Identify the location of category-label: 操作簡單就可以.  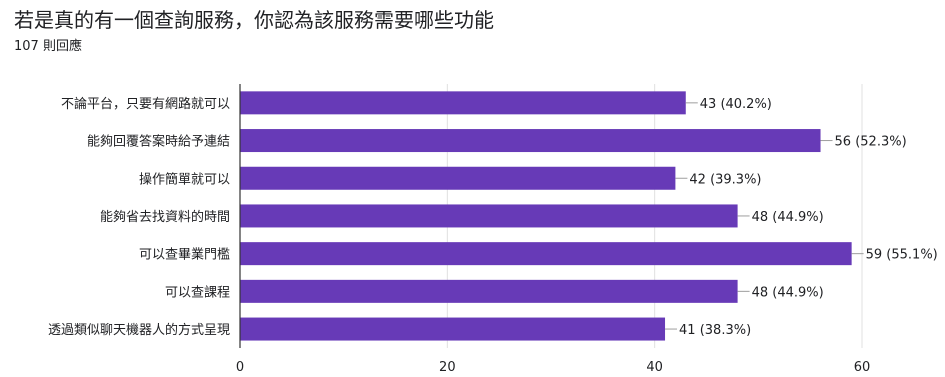
(184, 179).